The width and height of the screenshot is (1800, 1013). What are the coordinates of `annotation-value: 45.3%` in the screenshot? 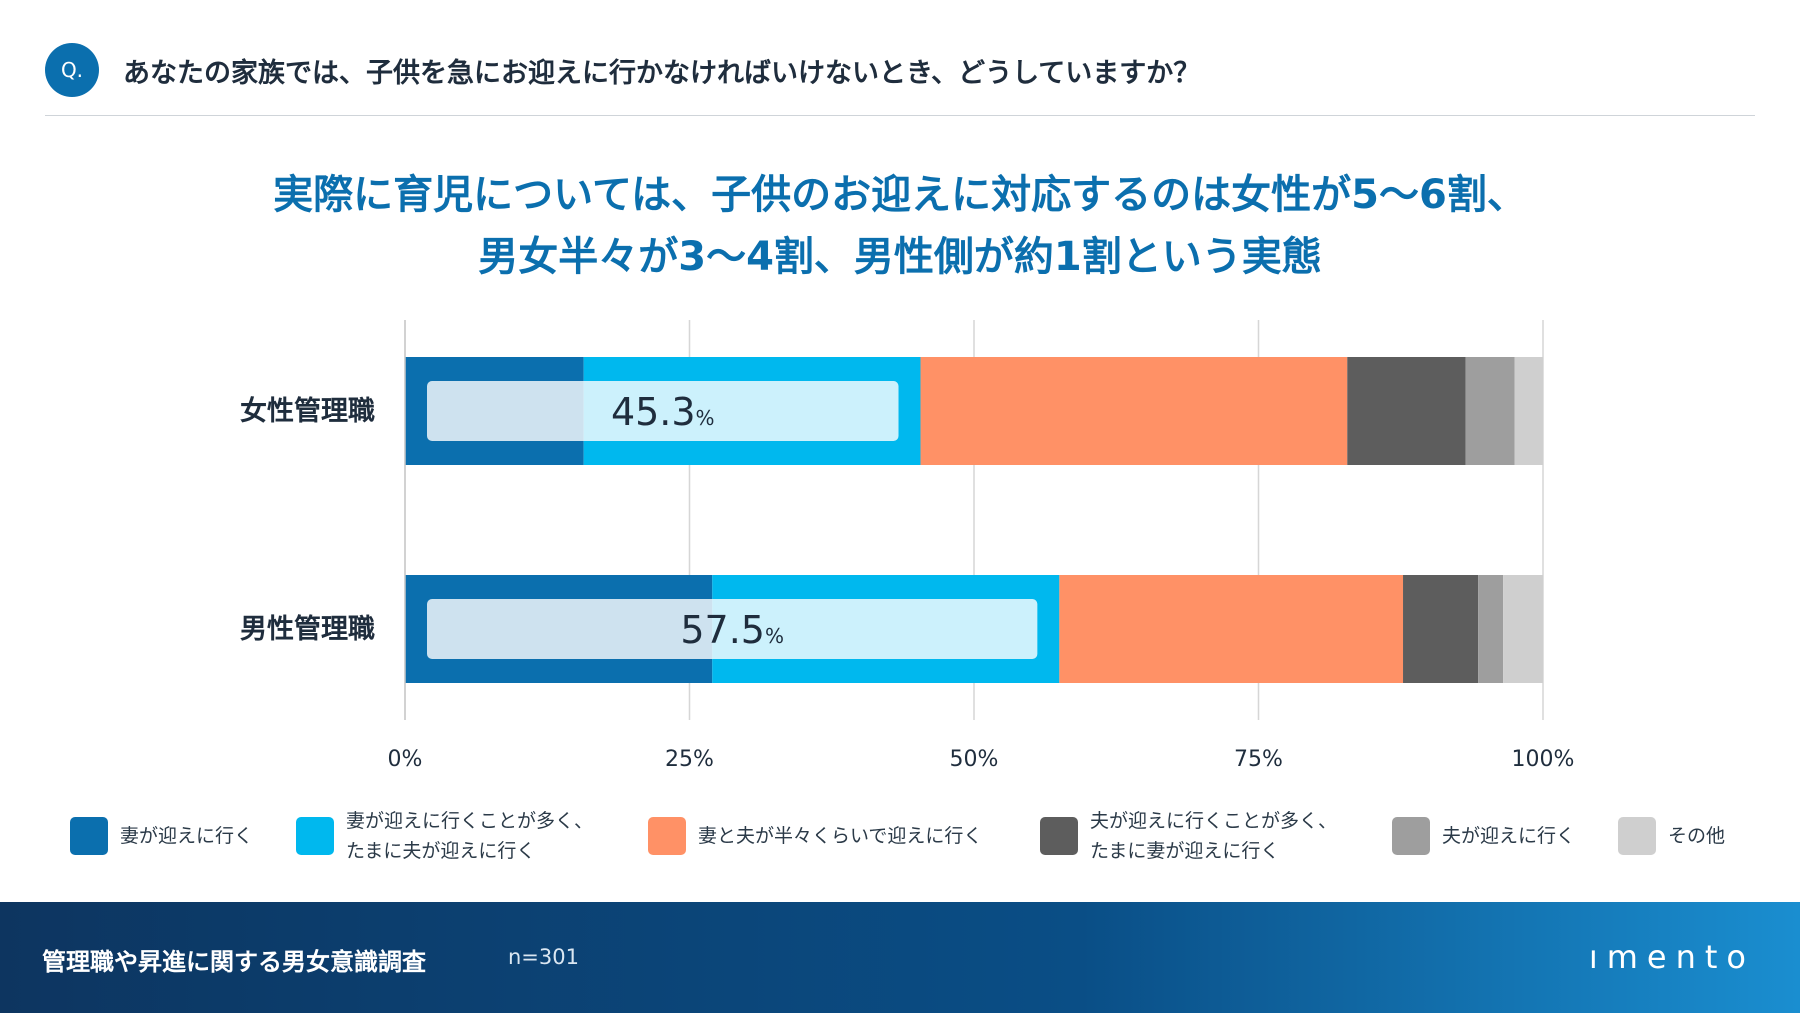 It's located at (663, 412).